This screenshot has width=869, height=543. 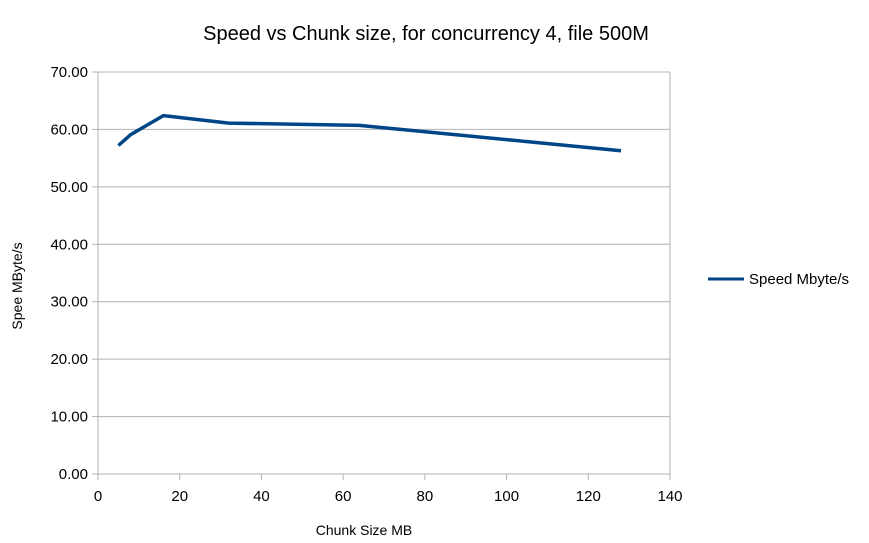 What do you see at coordinates (364, 530) in the screenshot?
I see `x-axis-title: Chunk Size MB` at bounding box center [364, 530].